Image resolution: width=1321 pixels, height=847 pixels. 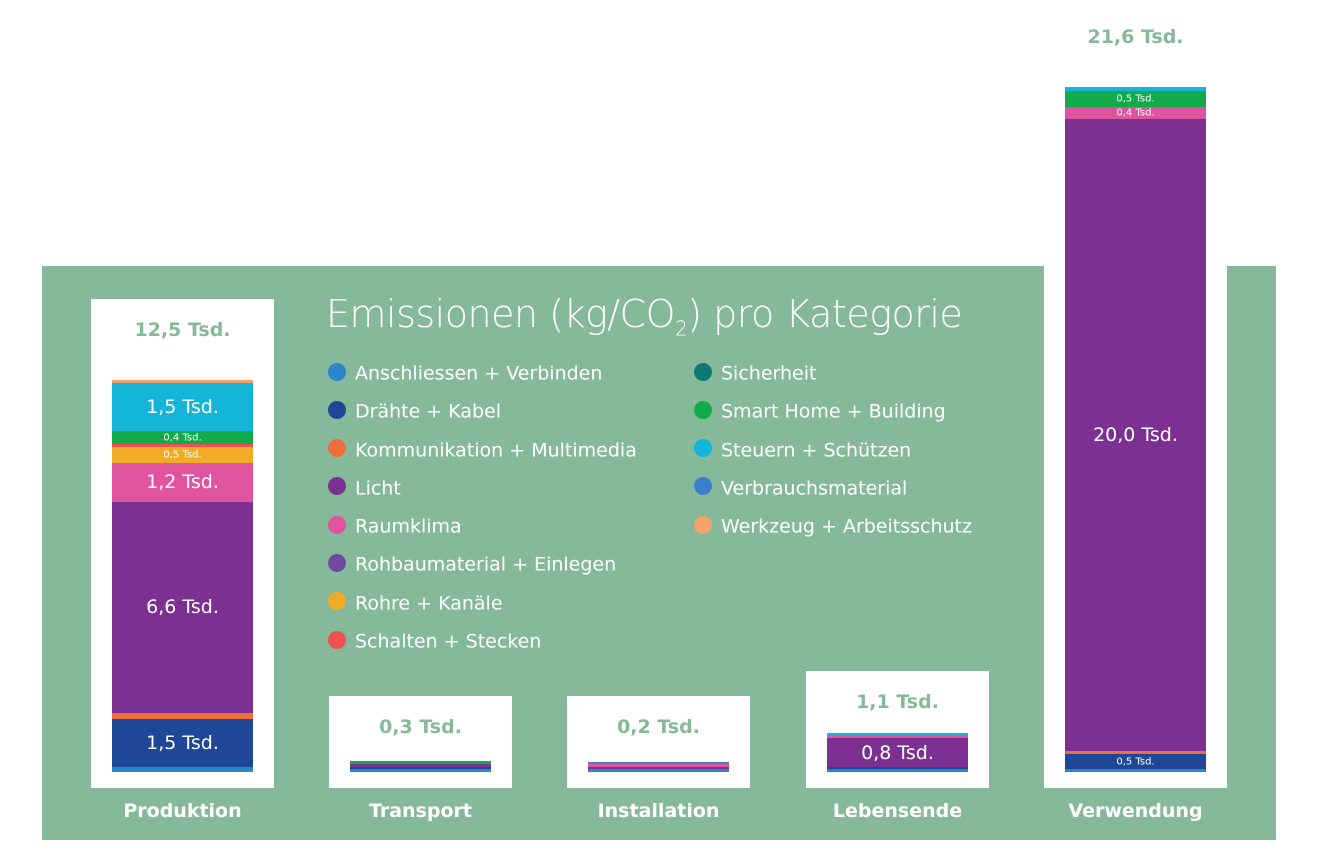 I want to click on legend-label: Rohbaumaterial + Einlegen, so click(x=486, y=564).